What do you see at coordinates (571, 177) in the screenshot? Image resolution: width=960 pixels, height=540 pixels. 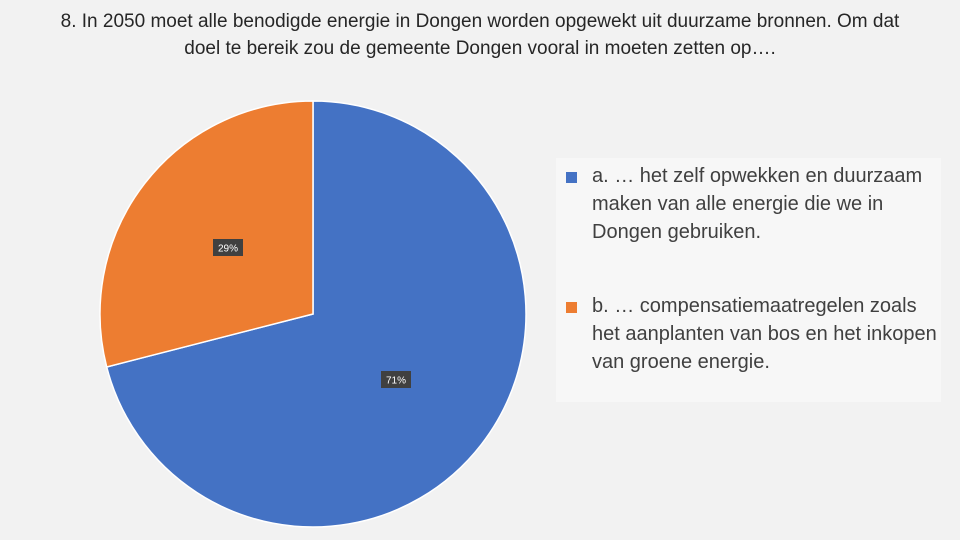 I see `legend-swatch-a` at bounding box center [571, 177].